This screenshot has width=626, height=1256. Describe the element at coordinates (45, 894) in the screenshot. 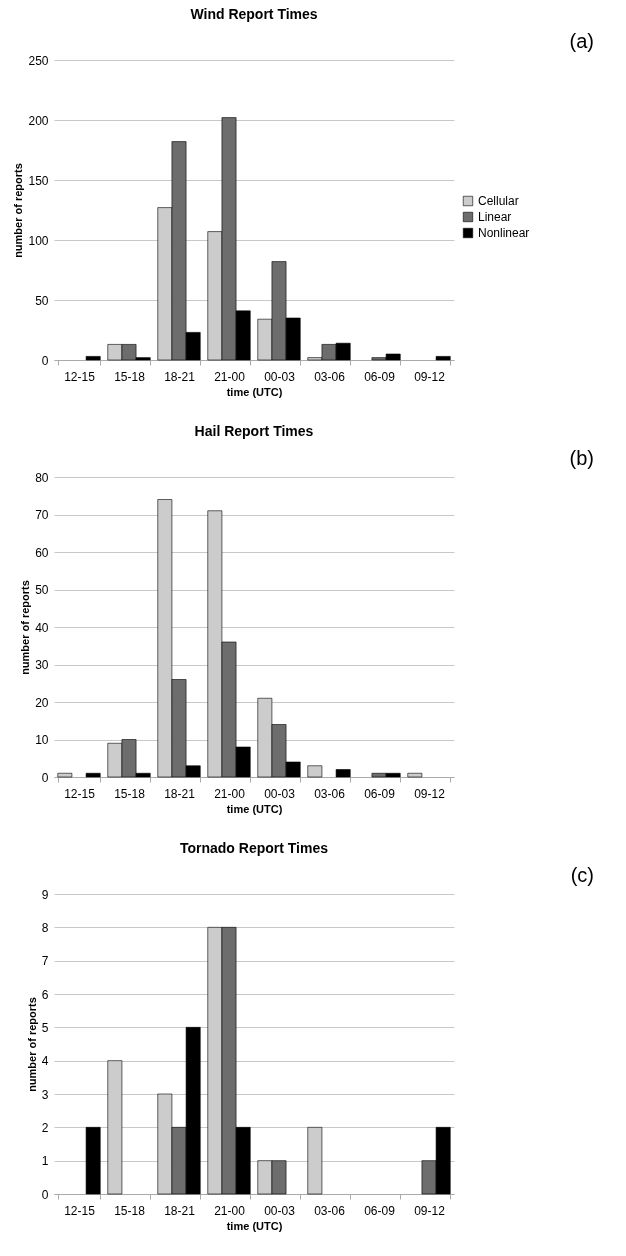

I see `y-tick-label: 9` at that location.